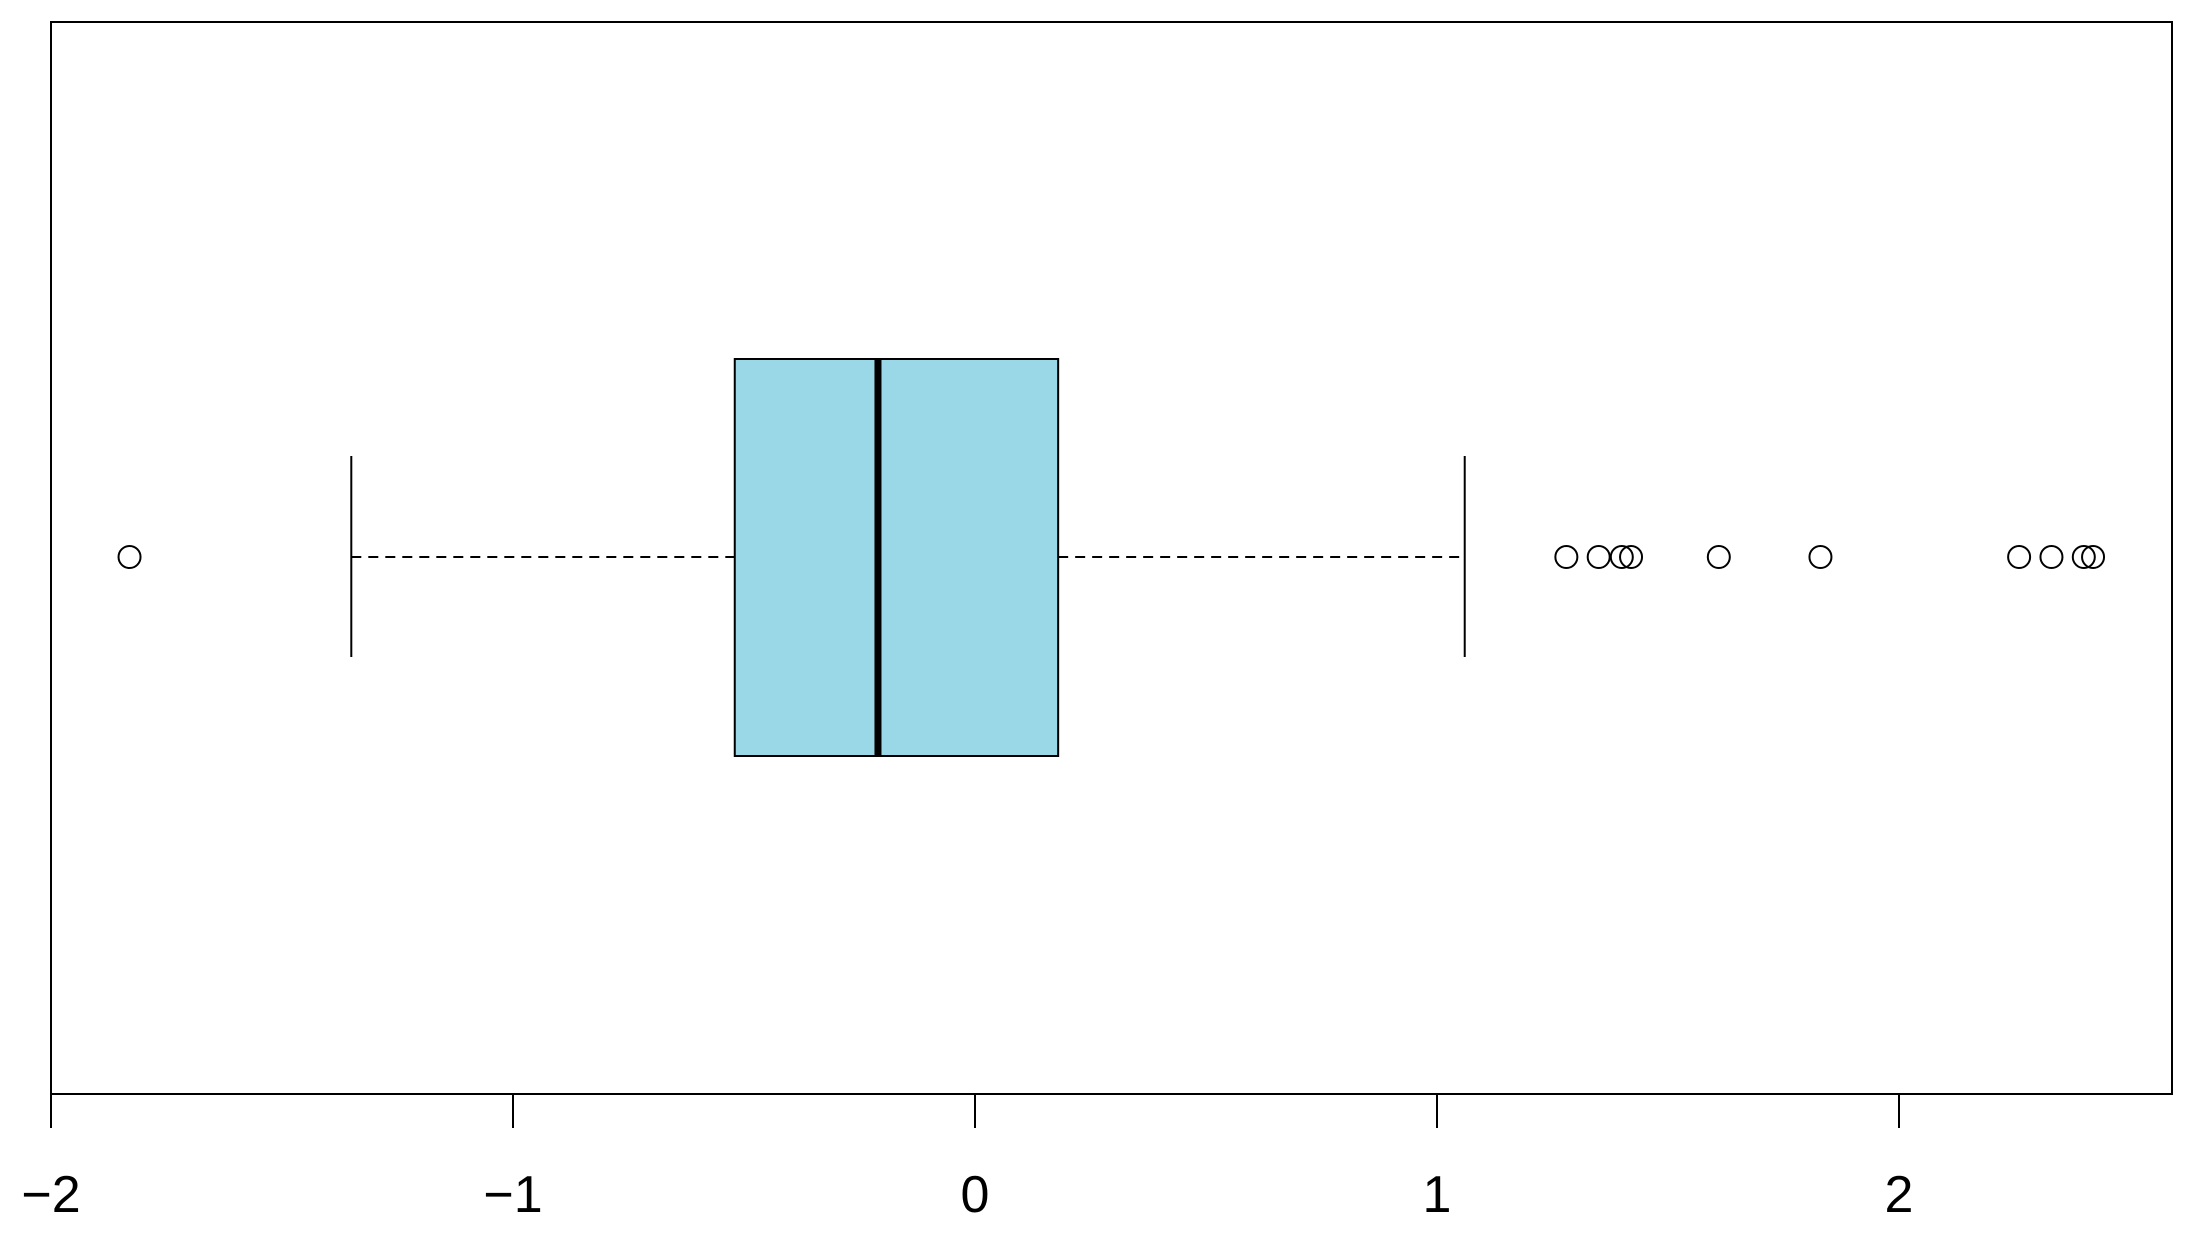 The height and width of the screenshot is (1248, 2191). What do you see at coordinates (1111, 557) in the screenshot?
I see `outliers-group` at bounding box center [1111, 557].